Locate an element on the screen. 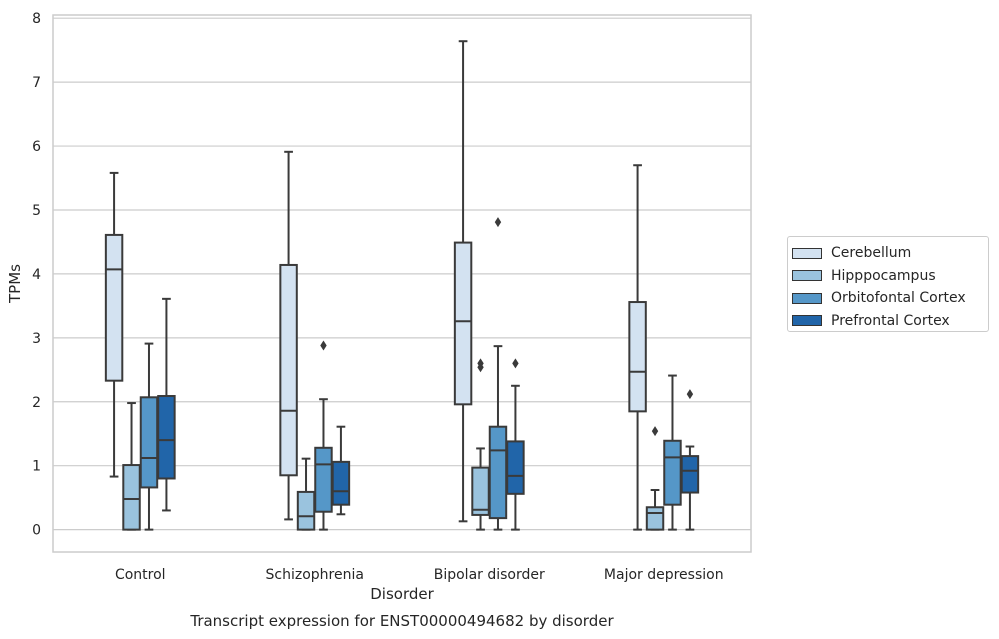 This screenshot has height=639, width=999. y-tick-label: 8 is located at coordinates (36, 19).